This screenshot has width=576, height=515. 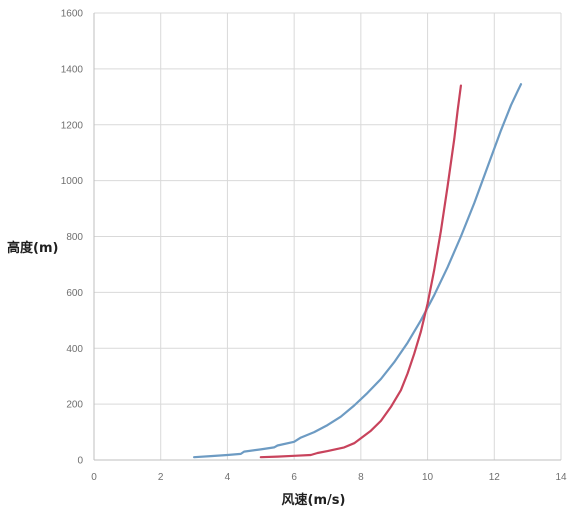 I want to click on y-tick-label: 800, so click(x=74, y=237).